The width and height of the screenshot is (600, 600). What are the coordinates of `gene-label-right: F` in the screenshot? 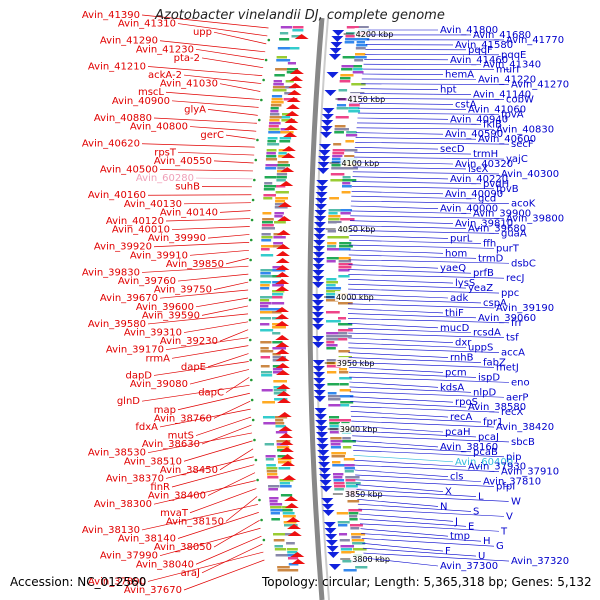 It's located at (448, 551).